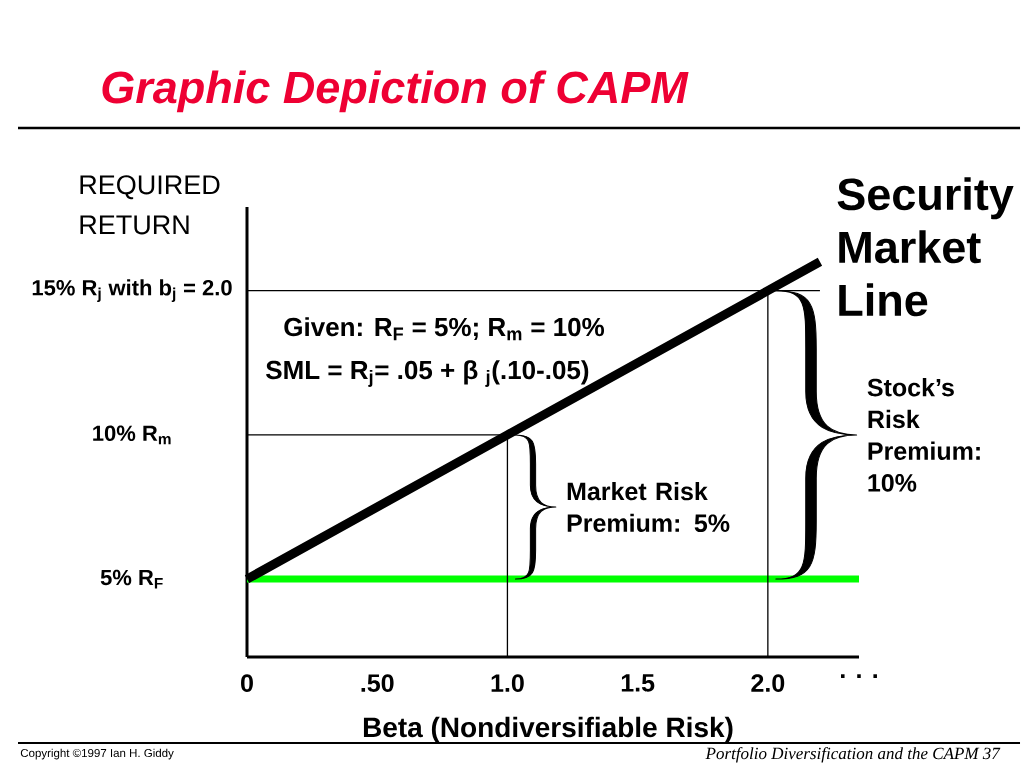 This screenshot has width=1024, height=768. Describe the element at coordinates (427, 373) in the screenshot. I see `annotation: SML = R$_{j}$= .05 + β $_{j}$(.10-.05)` at that location.